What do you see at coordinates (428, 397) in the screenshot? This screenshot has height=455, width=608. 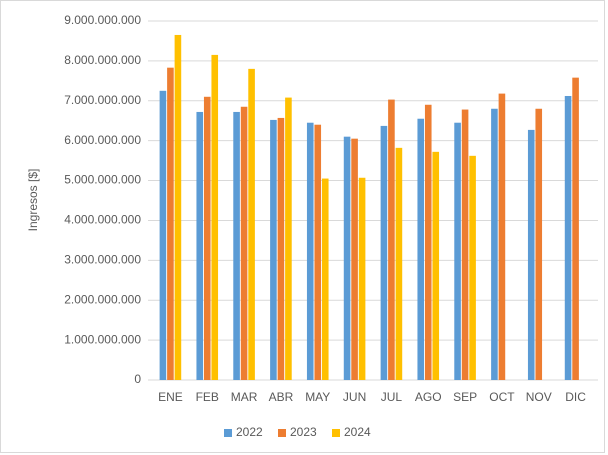 I see `x-tick-label: AGO` at bounding box center [428, 397].